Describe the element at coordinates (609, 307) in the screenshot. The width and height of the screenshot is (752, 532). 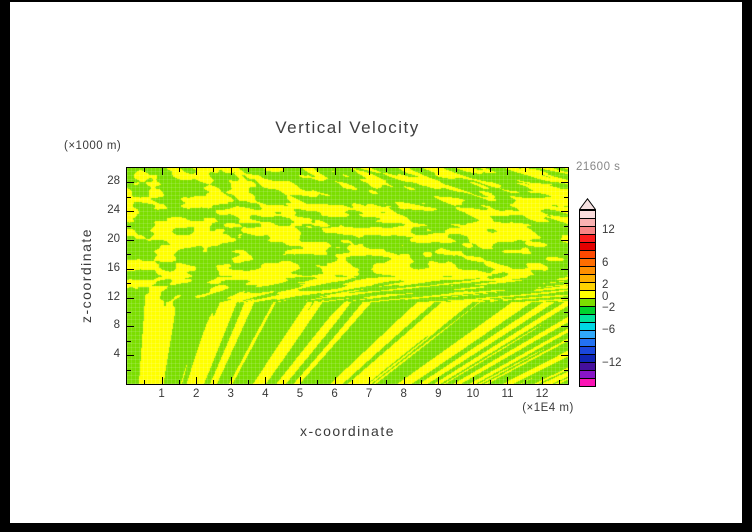
I see `colorbar-tick-label: −2` at that location.